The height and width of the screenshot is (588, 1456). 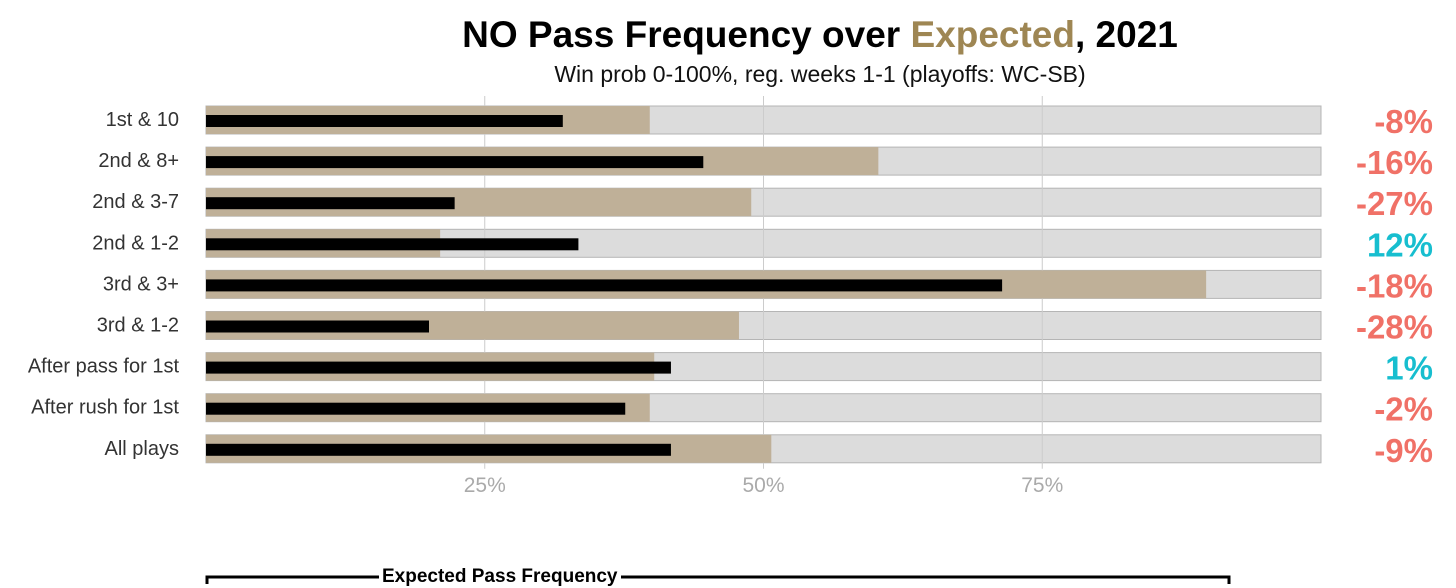 I want to click on category-label: 2nd & 8+, so click(x=138, y=161).